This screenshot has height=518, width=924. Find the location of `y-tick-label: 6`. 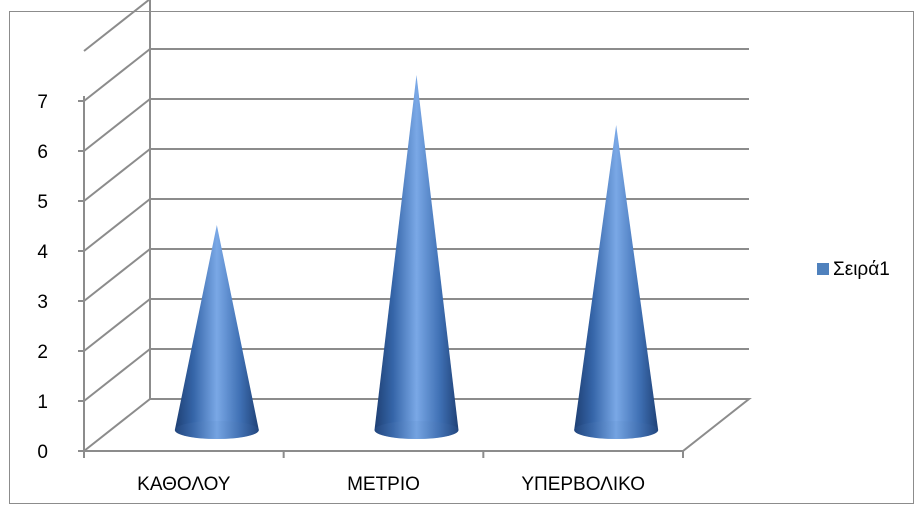

y-tick-label: 6 is located at coordinates (42, 152).